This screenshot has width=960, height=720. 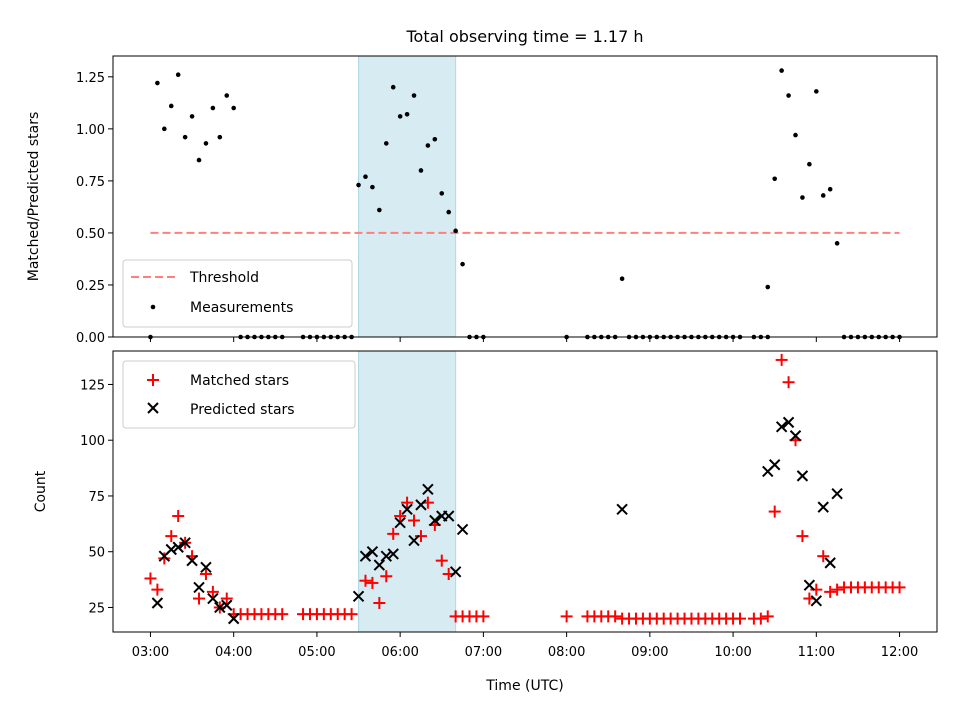 I want to click on top-legend: Threshold Measurements, so click(x=237, y=293).